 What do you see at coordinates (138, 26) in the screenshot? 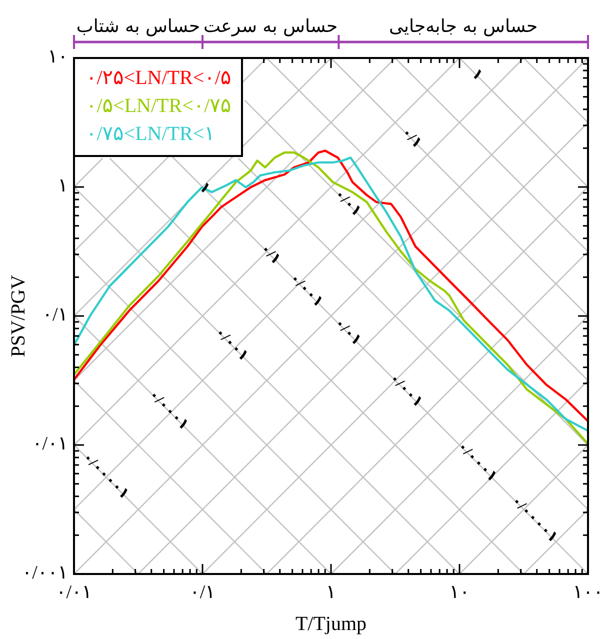
I see `text: حساس به شتاب` at bounding box center [138, 26].